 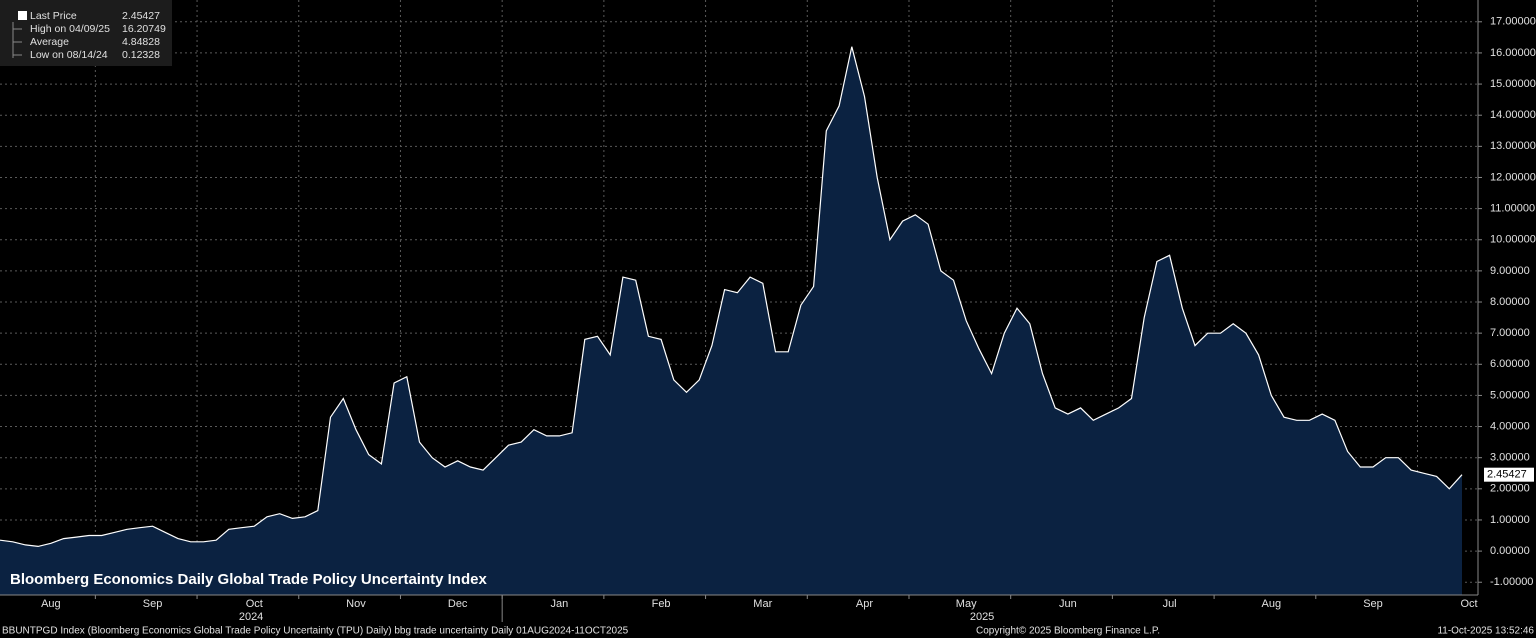 I want to click on y-tick-label: 4.00000, so click(x=1510, y=426).